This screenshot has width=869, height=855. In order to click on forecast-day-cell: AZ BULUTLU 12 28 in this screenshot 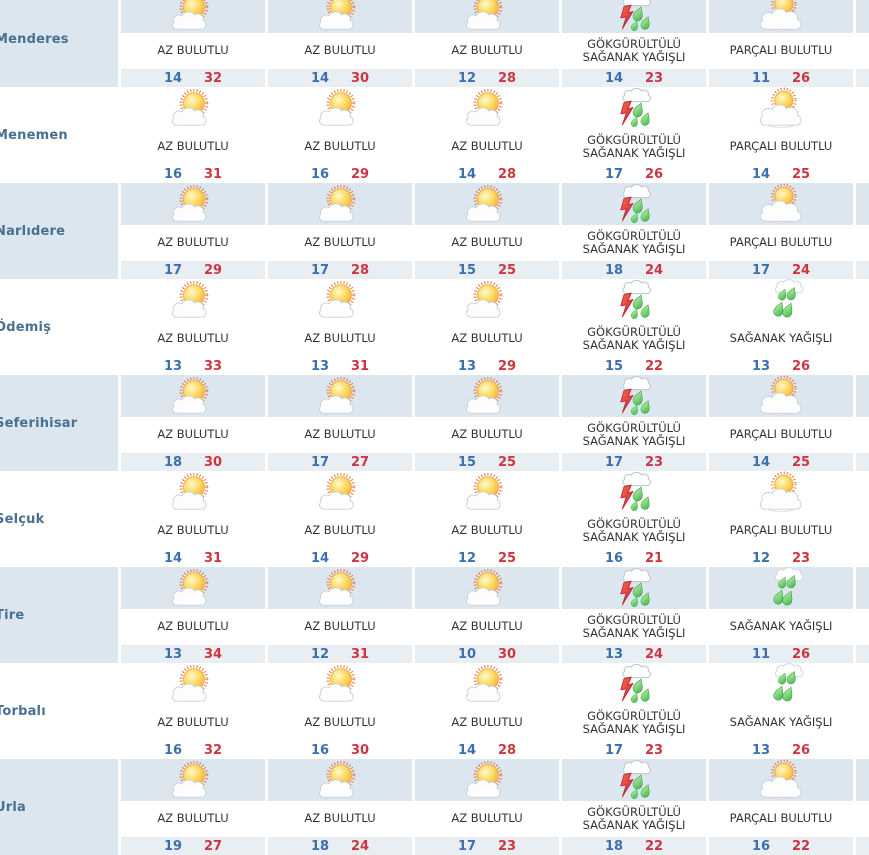, I will do `click(487, 43)`.